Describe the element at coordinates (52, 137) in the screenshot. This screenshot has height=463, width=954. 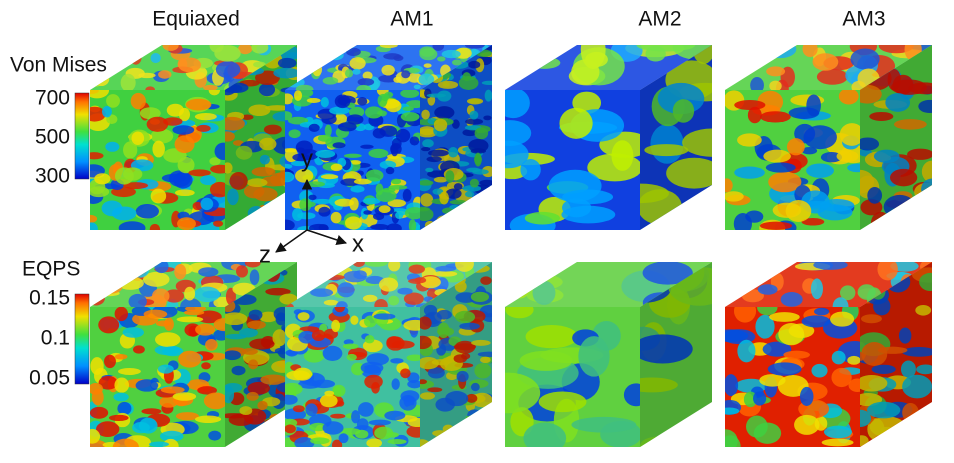
I see `colorbar-tick: 500` at that location.